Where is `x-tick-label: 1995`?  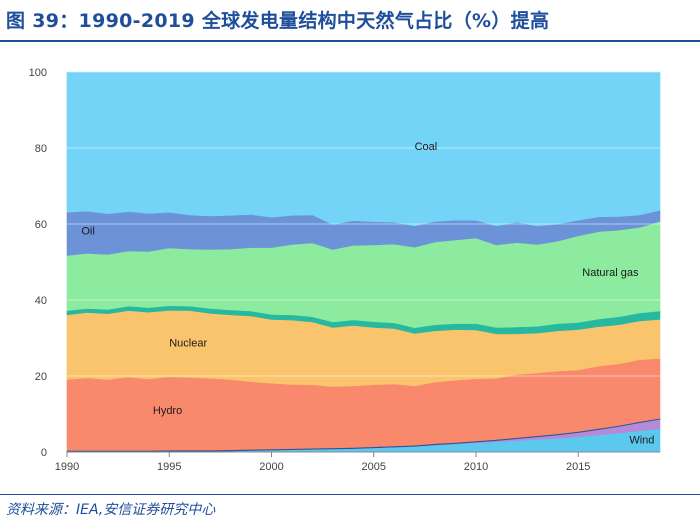
x-tick-label: 1995 is located at coordinates (169, 467).